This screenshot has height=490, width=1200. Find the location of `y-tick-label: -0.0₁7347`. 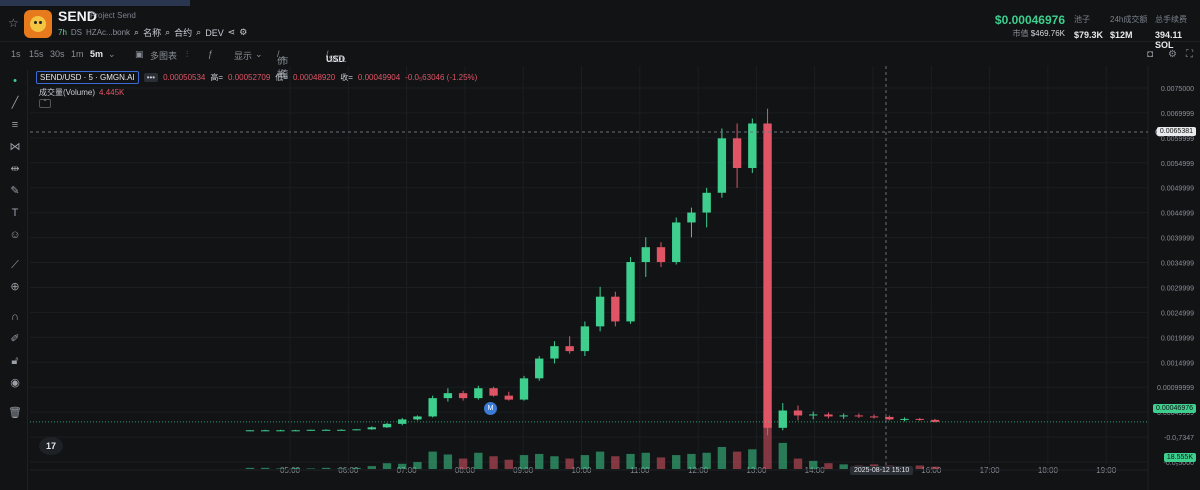

y-tick-label: -0.0₁7347 is located at coordinates (1179, 438).